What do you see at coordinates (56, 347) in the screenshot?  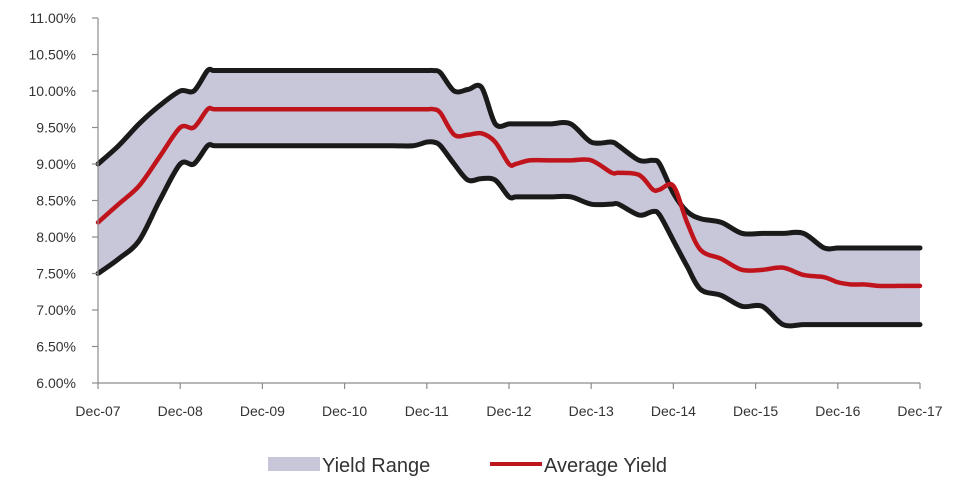 I see `y-tick-label: 6.50%` at bounding box center [56, 347].